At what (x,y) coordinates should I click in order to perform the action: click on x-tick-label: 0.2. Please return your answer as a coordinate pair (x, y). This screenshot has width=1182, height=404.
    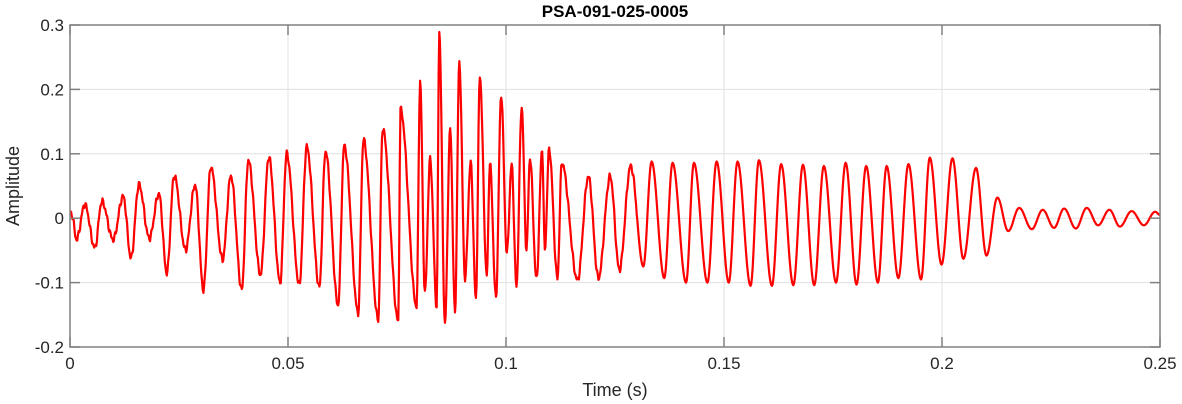
    Looking at the image, I should click on (942, 363).